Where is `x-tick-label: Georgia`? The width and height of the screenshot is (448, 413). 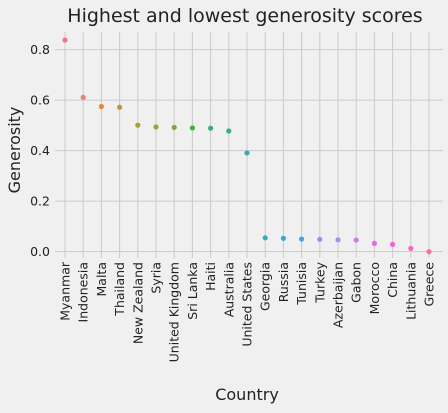 x-tick-label: Georgia is located at coordinates (265, 286).